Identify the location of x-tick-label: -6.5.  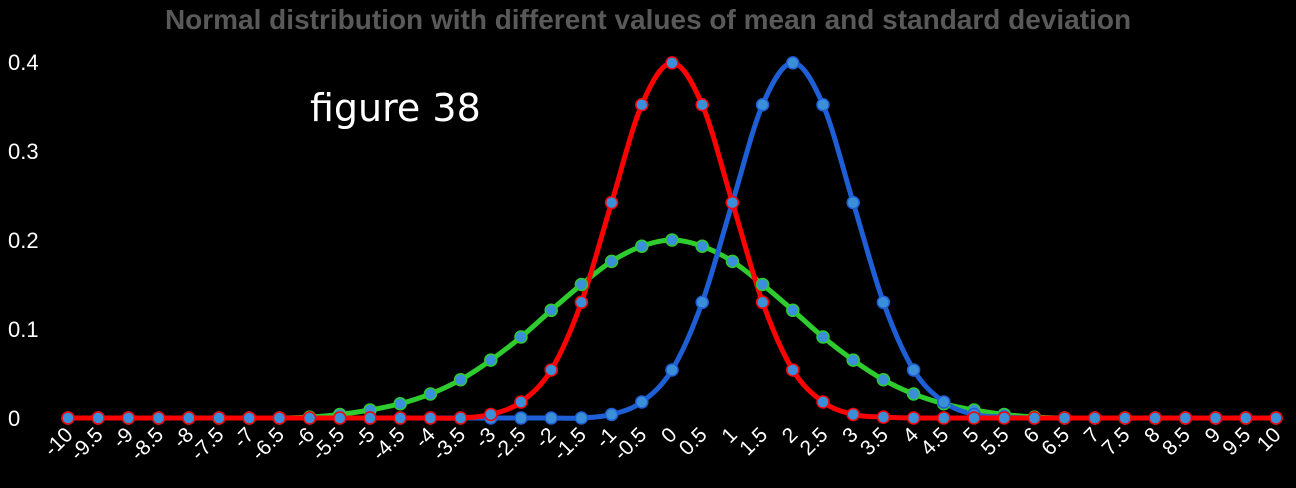
(268, 444).